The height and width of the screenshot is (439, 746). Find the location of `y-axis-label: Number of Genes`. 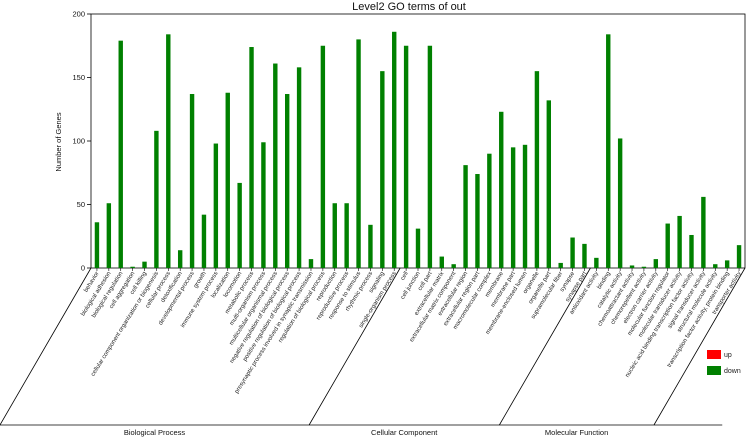

y-axis-label: Number of Genes is located at coordinates (58, 141).